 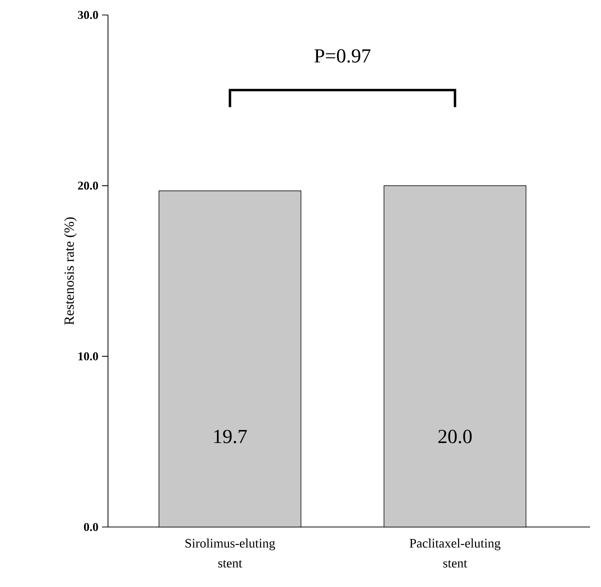 What do you see at coordinates (88, 356) in the screenshot?
I see `y-tick-label: 10.0` at bounding box center [88, 356].